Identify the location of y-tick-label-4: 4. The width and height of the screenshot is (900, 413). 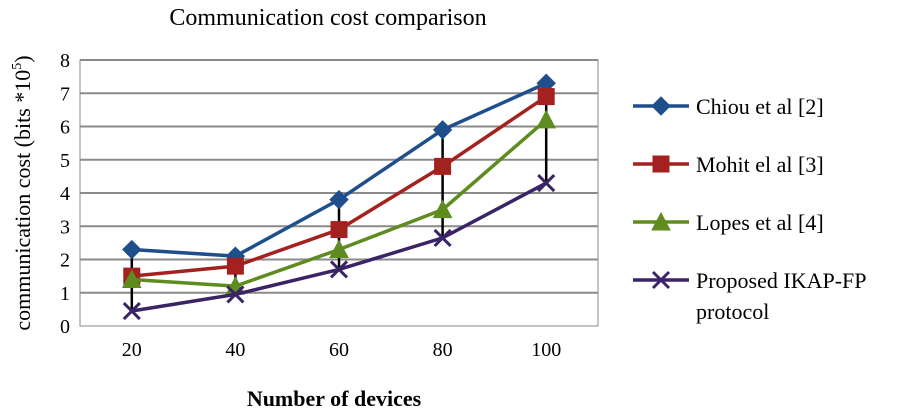
(65, 194).